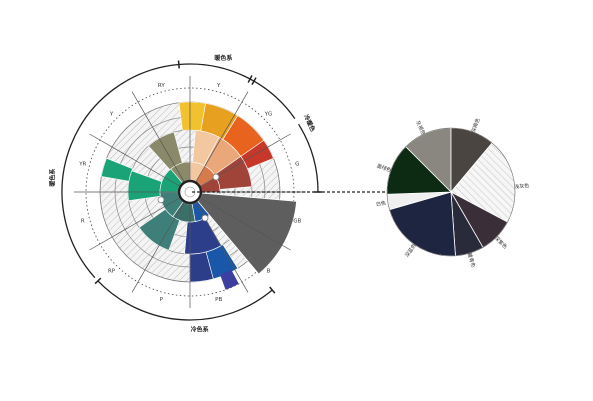  Describe the element at coordinates (185, 300) in the screenshot. I see `outer-arc-bottom` at that location.